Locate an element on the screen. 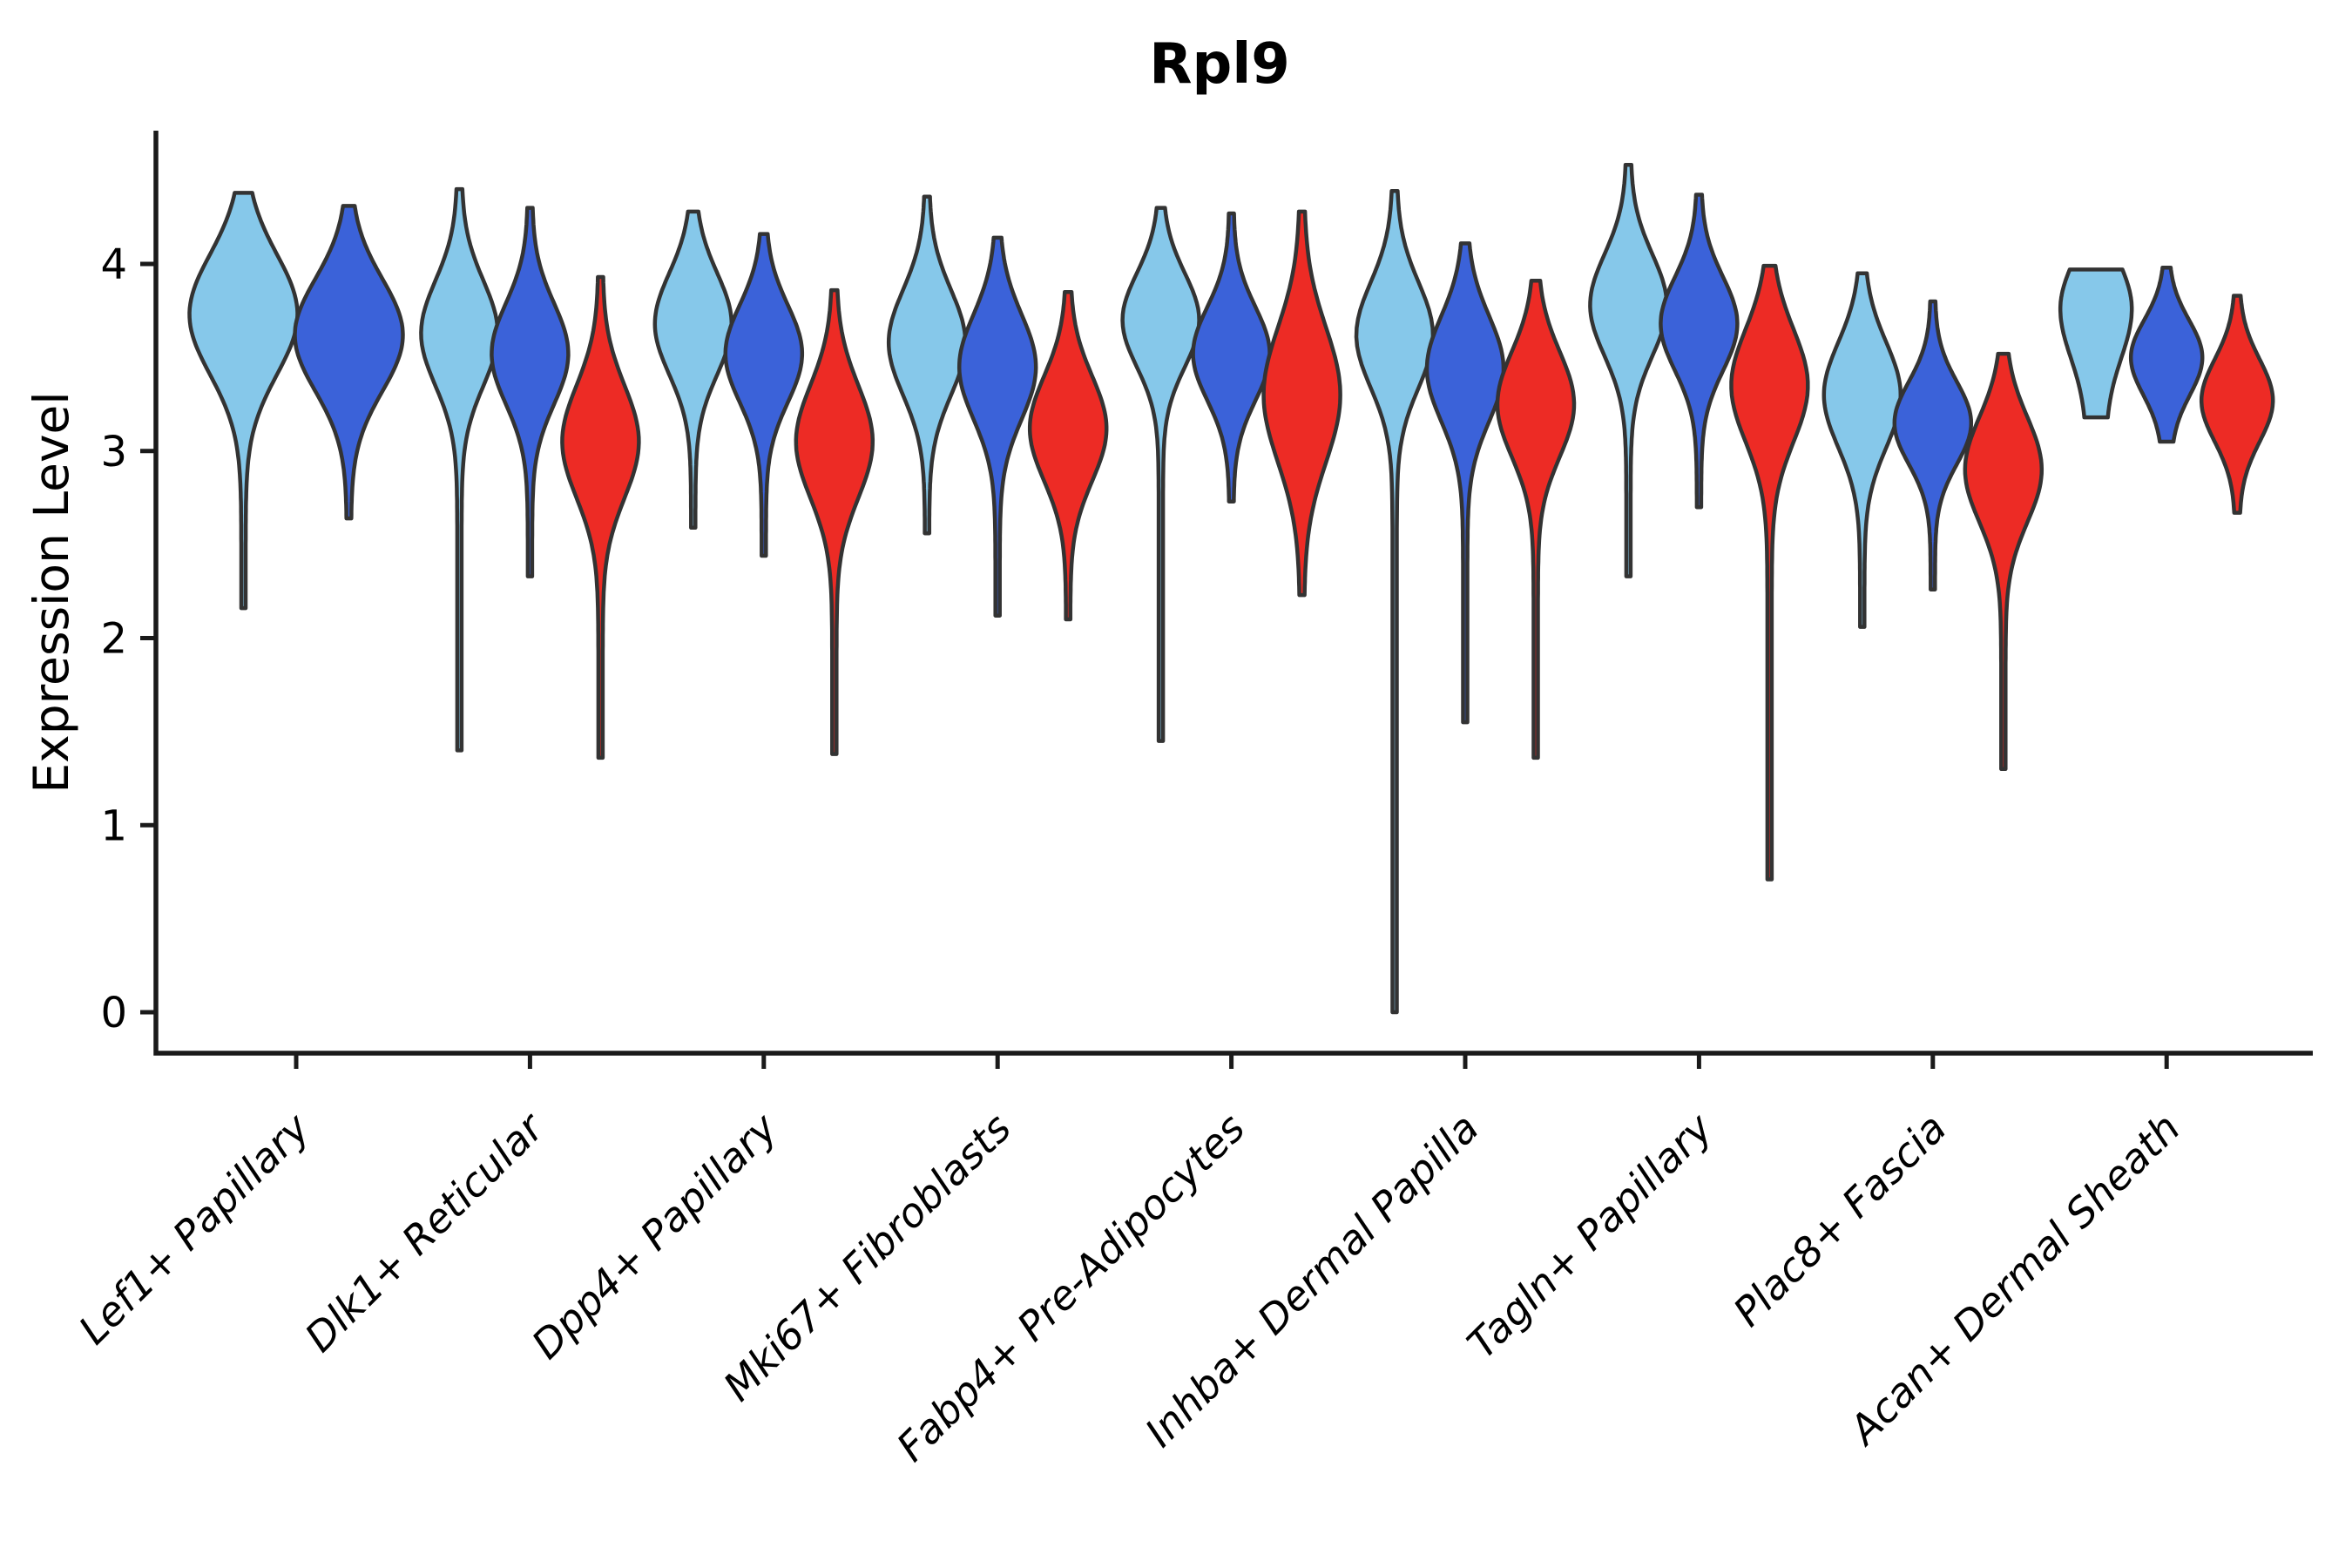 This screenshot has height=1568, width=2352. violin-fabp4-red is located at coordinates (1301, 403).